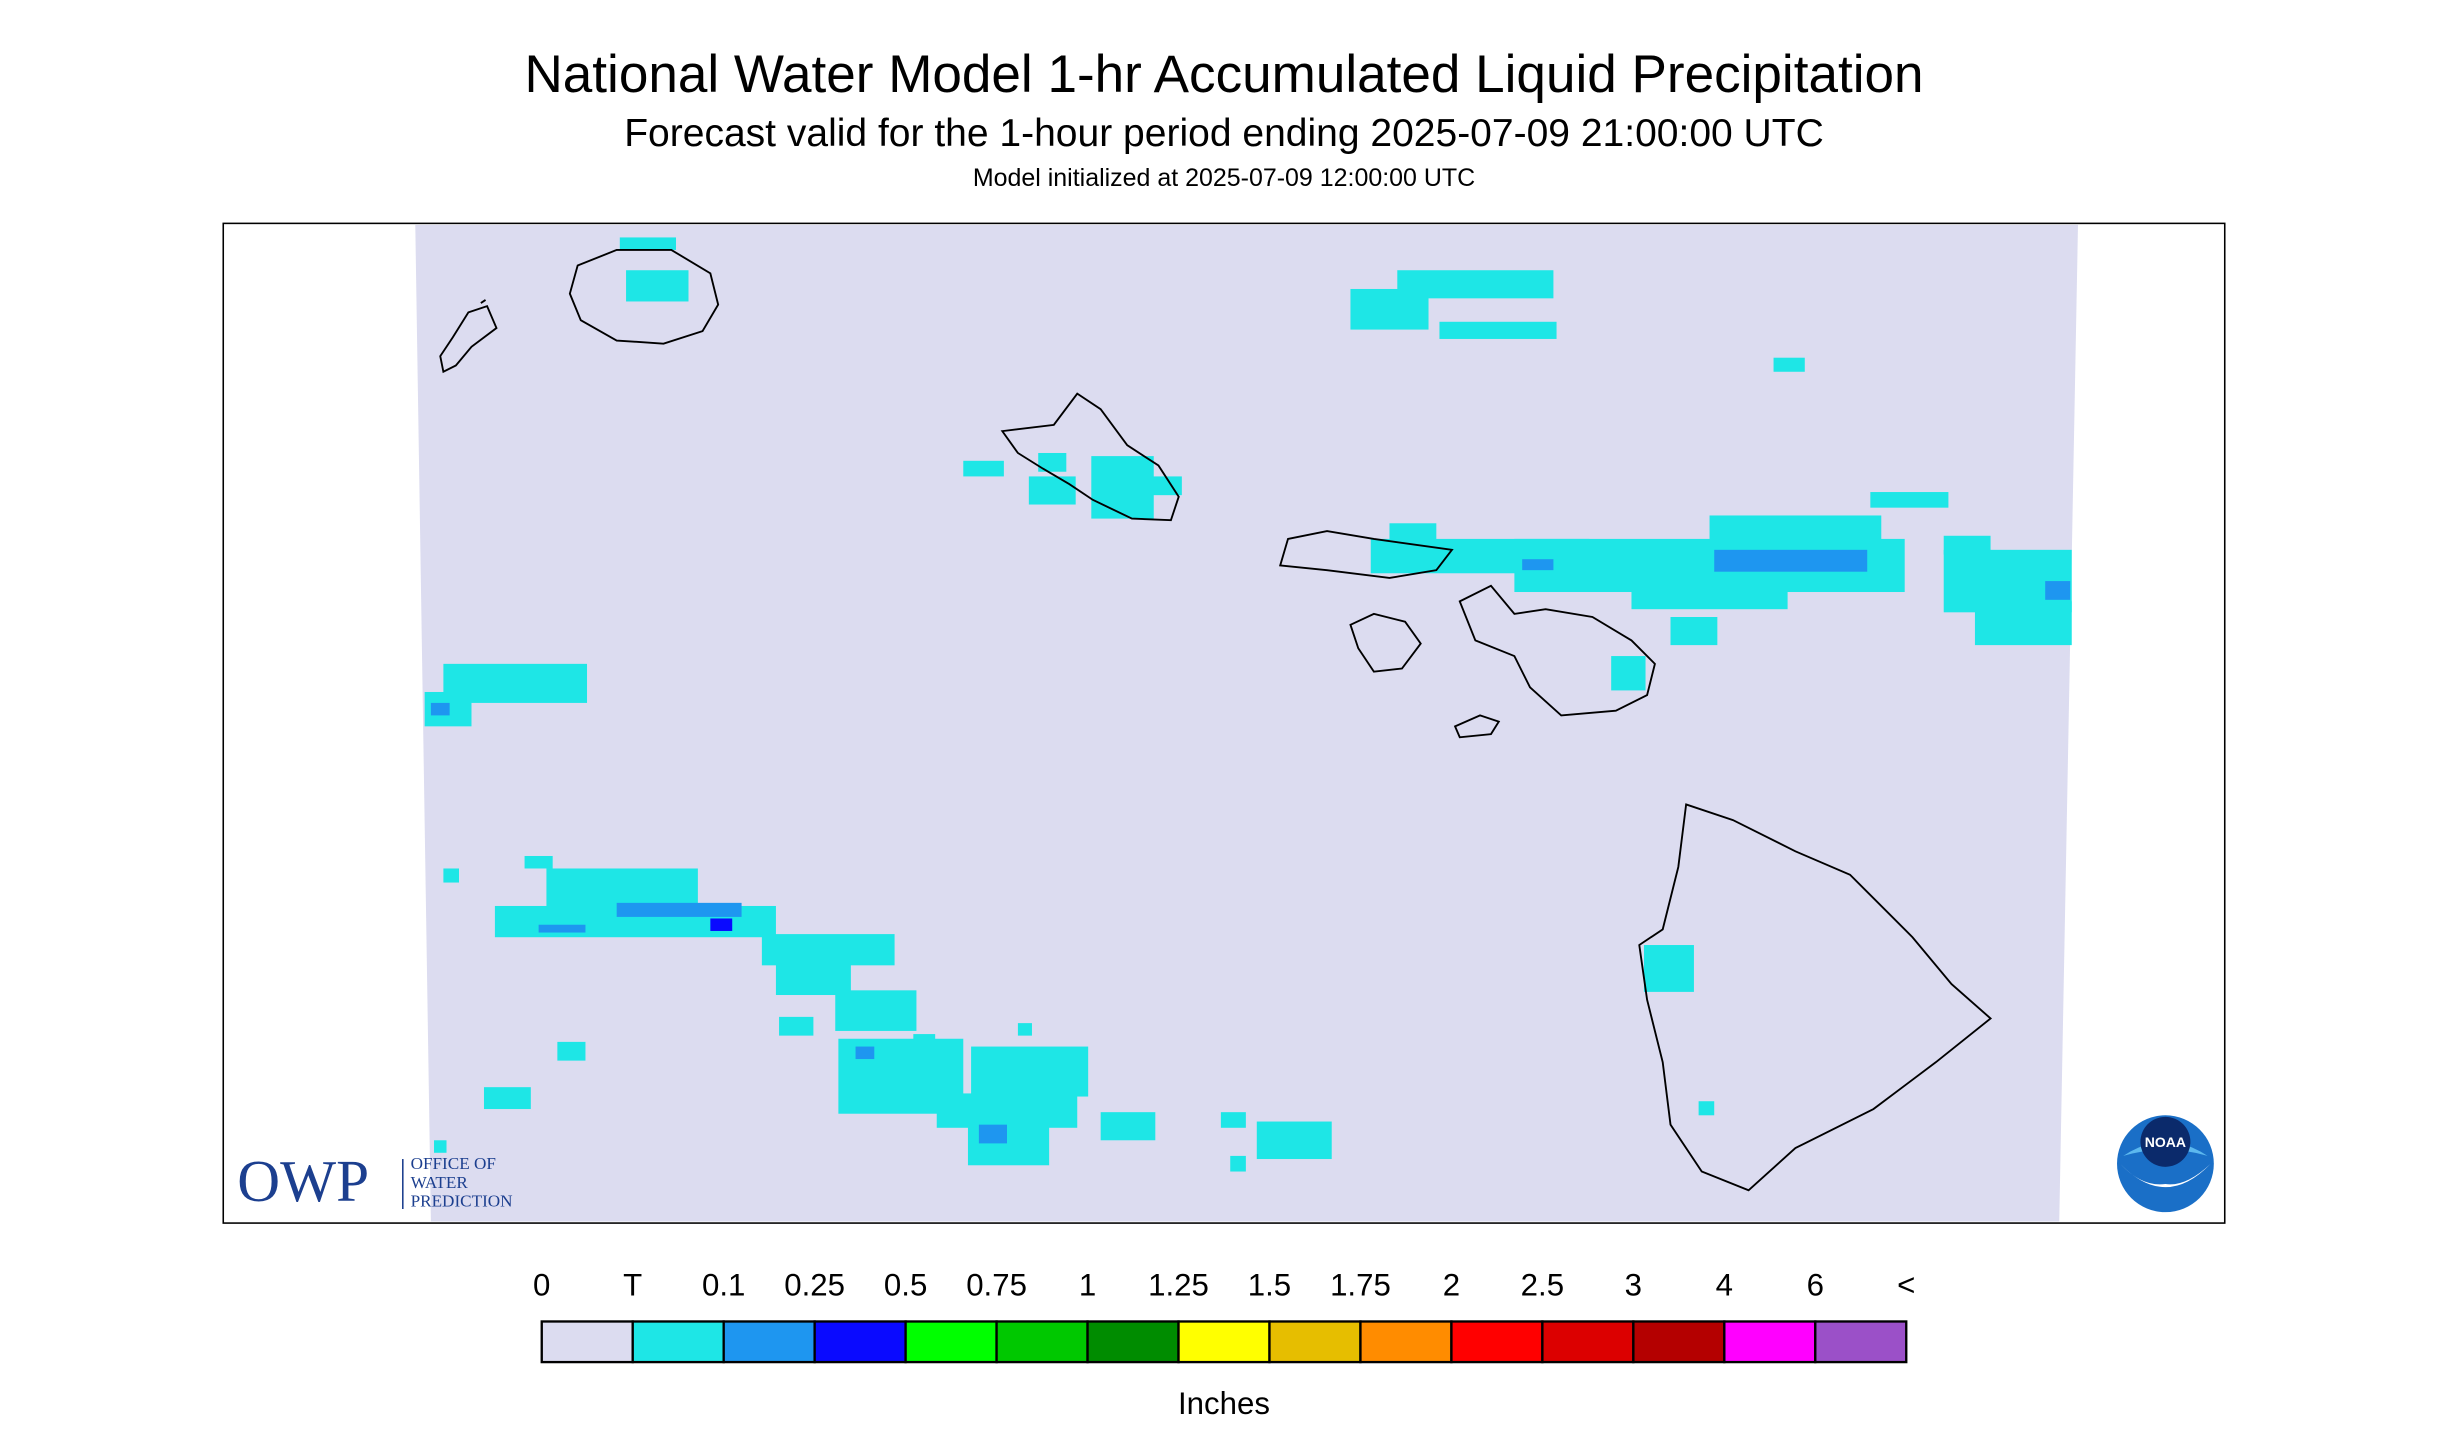 This screenshot has width=2448, height=1448. What do you see at coordinates (996, 1284) in the screenshot?
I see `legend-label: 0.75` at bounding box center [996, 1284].